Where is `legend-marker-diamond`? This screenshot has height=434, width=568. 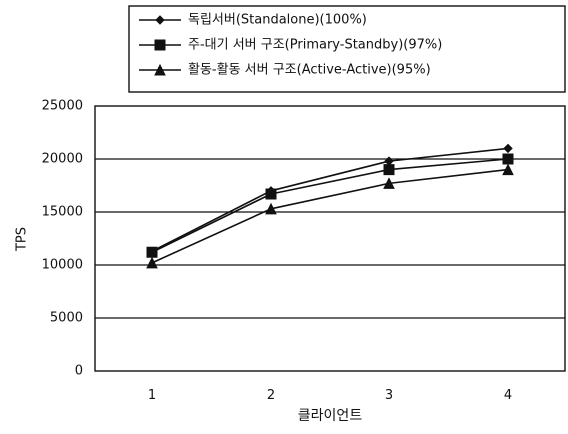 legend-marker-diamond is located at coordinates (160, 20).